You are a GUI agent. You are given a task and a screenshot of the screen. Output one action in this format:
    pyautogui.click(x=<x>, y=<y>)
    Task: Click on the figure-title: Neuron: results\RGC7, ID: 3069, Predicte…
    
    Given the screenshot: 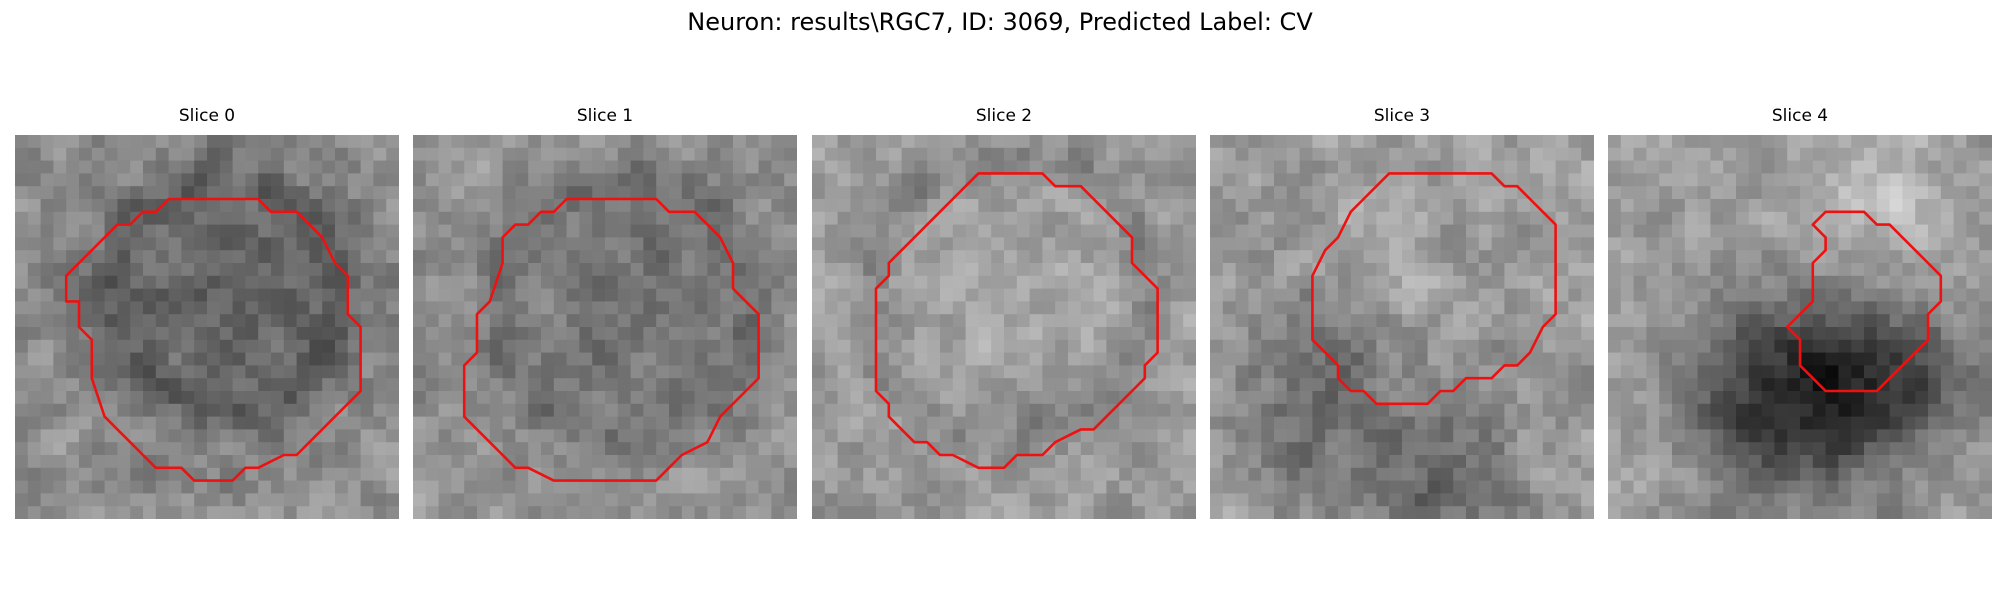 What is the action you would take?
    pyautogui.click(x=1000, y=22)
    